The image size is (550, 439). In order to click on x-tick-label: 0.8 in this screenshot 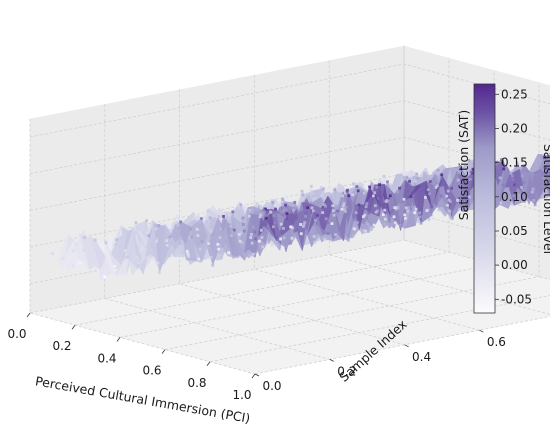, I will do `click(196, 383)`.